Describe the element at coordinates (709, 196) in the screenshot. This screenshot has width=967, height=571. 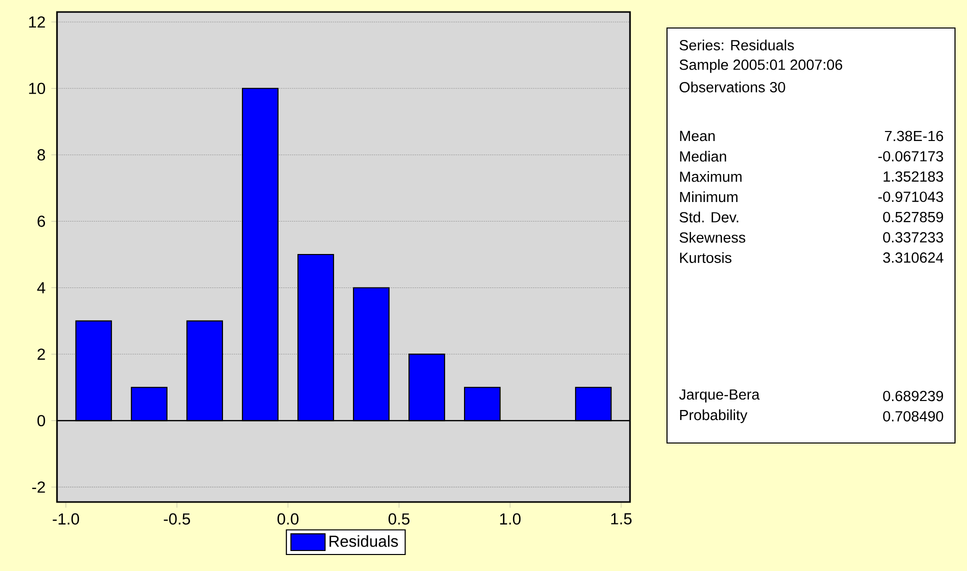
I see `text: Minimum` at that location.